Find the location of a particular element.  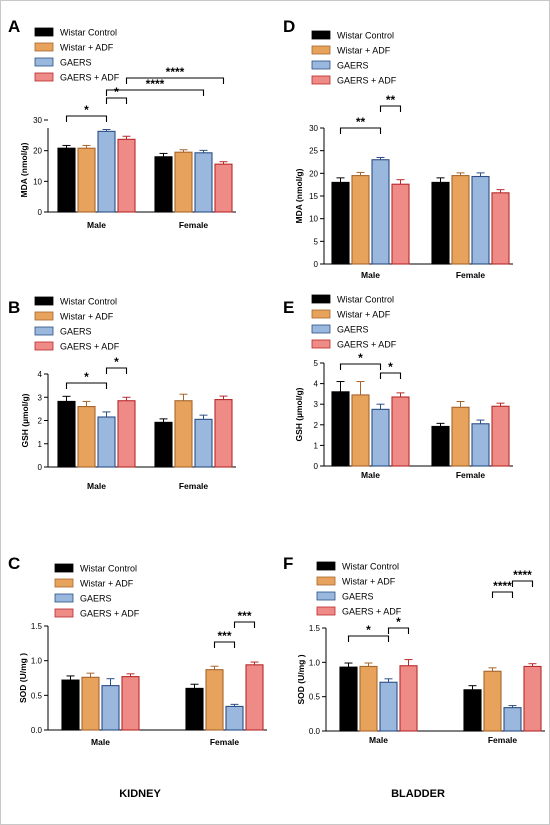

y-tick-label: 25 is located at coordinates (313, 151).